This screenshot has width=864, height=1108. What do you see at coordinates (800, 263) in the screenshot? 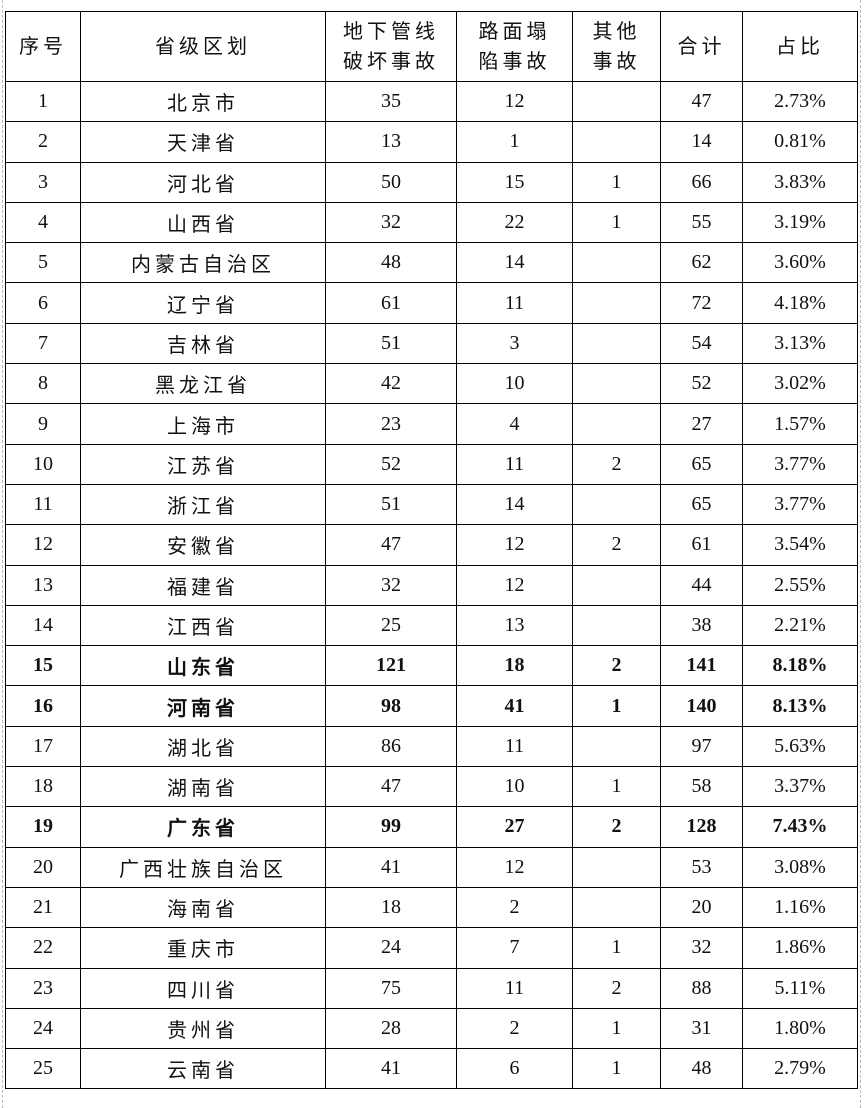
I see `cell-share: 3.60%` at bounding box center [800, 263].